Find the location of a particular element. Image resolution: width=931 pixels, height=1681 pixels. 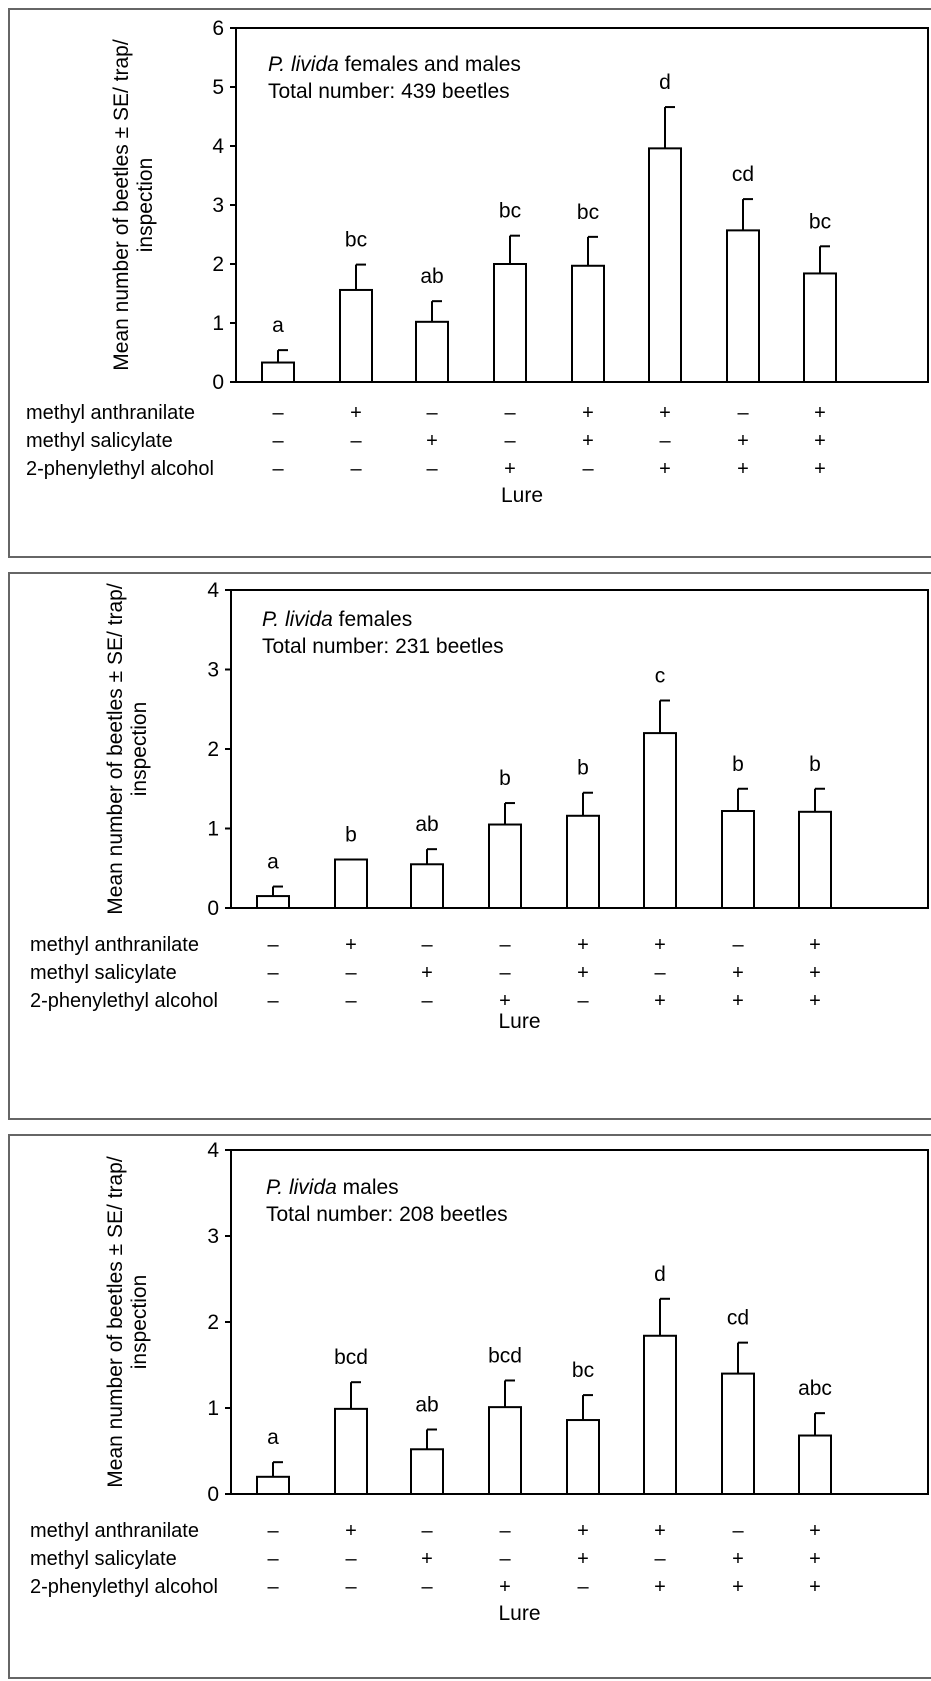

annotation-total: Total number: 439 beetles is located at coordinates (389, 91).